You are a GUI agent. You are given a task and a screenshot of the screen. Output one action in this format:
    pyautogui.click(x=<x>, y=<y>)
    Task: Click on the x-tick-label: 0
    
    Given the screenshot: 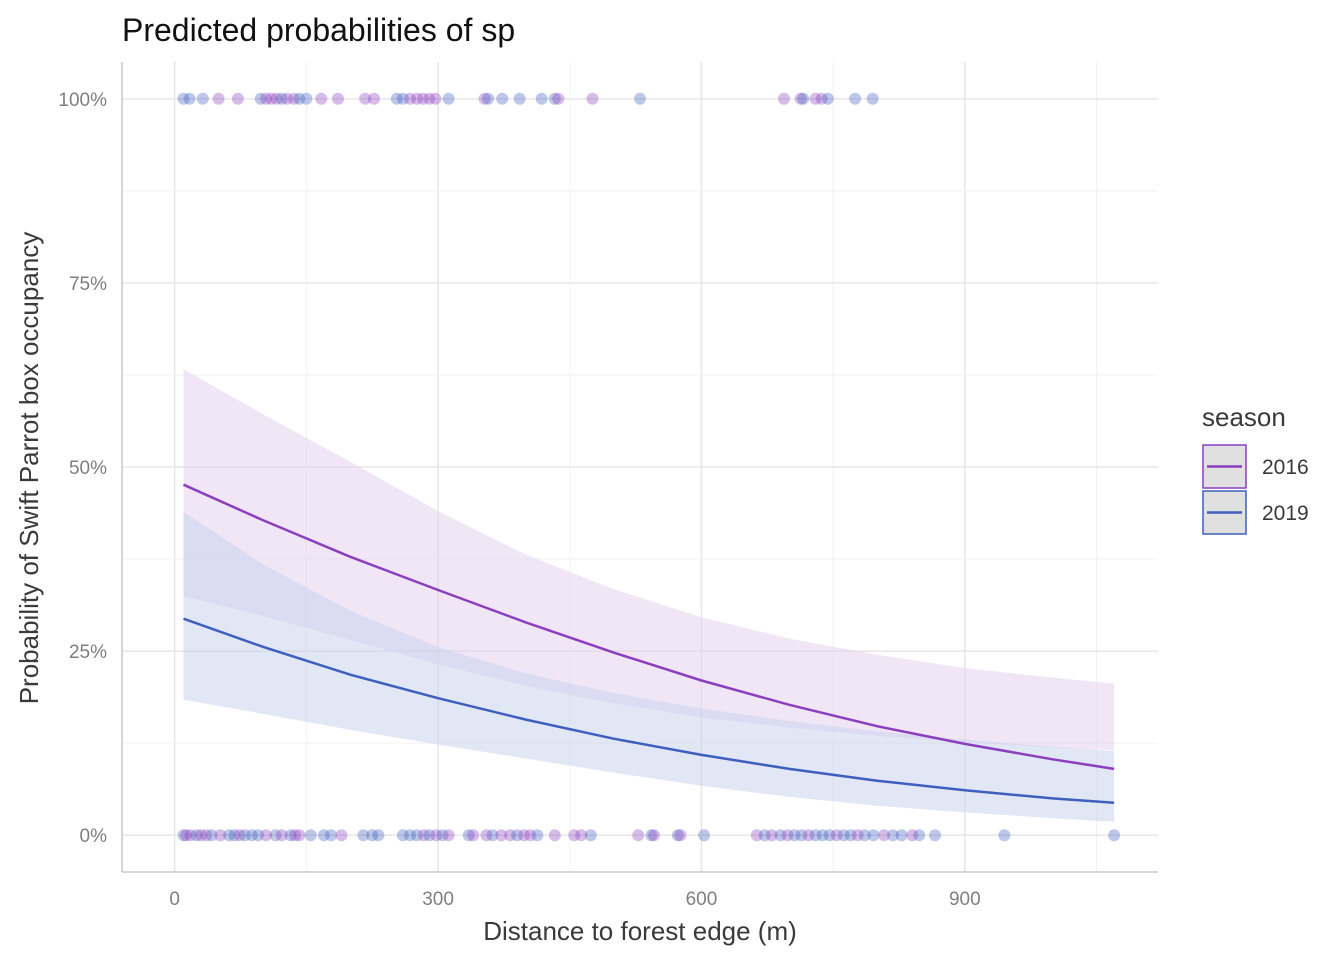 What is the action you would take?
    pyautogui.click(x=174, y=899)
    